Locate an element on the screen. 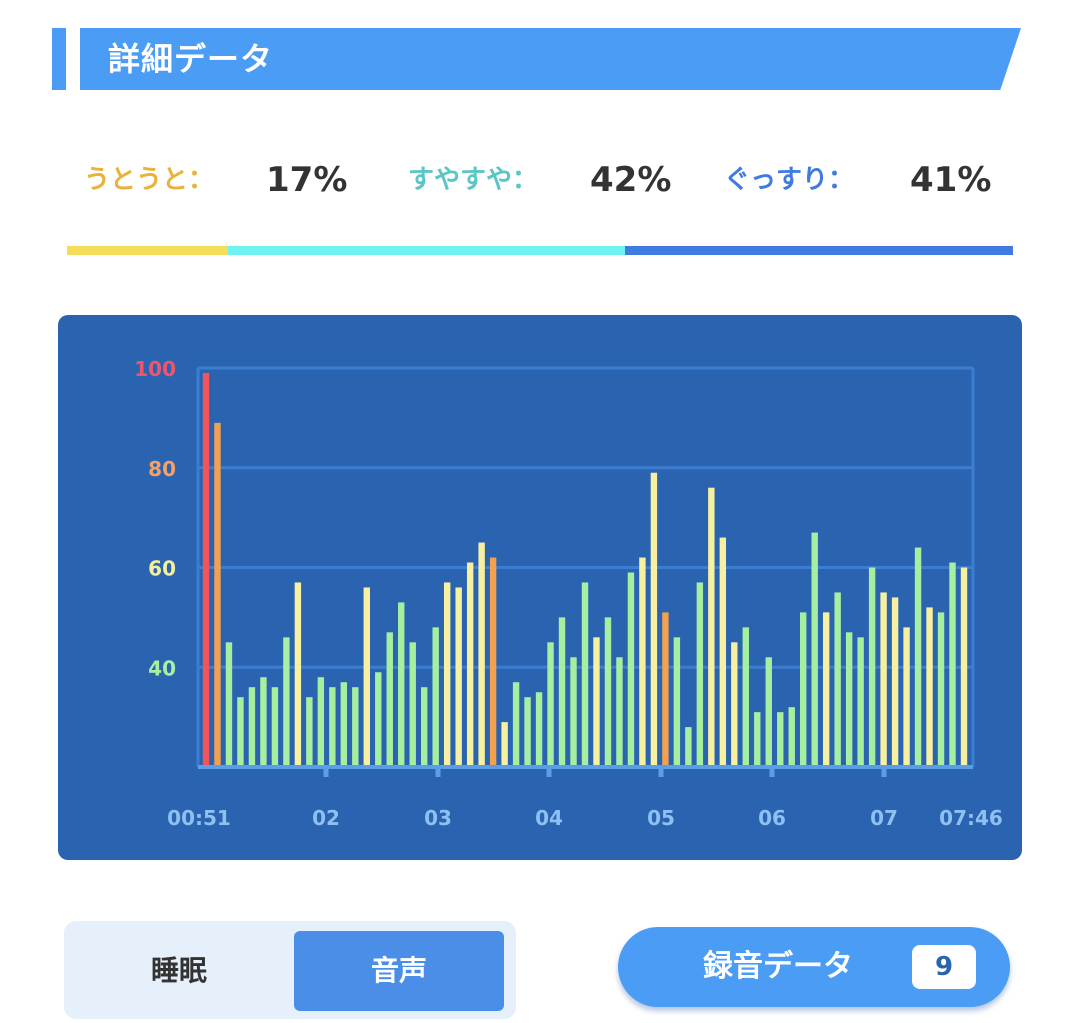 The height and width of the screenshot is (1023, 1079). recording-data-label: 録音データ is located at coordinates (778, 966).